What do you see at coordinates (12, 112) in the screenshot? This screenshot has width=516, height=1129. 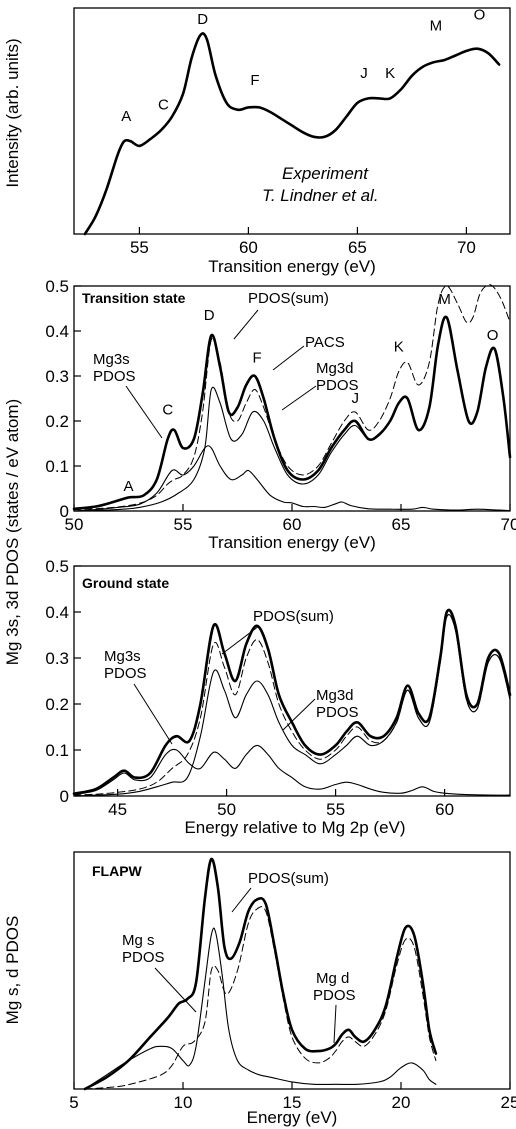 I see `y-axis-label: Intensity (arb. units)` at bounding box center [12, 112].